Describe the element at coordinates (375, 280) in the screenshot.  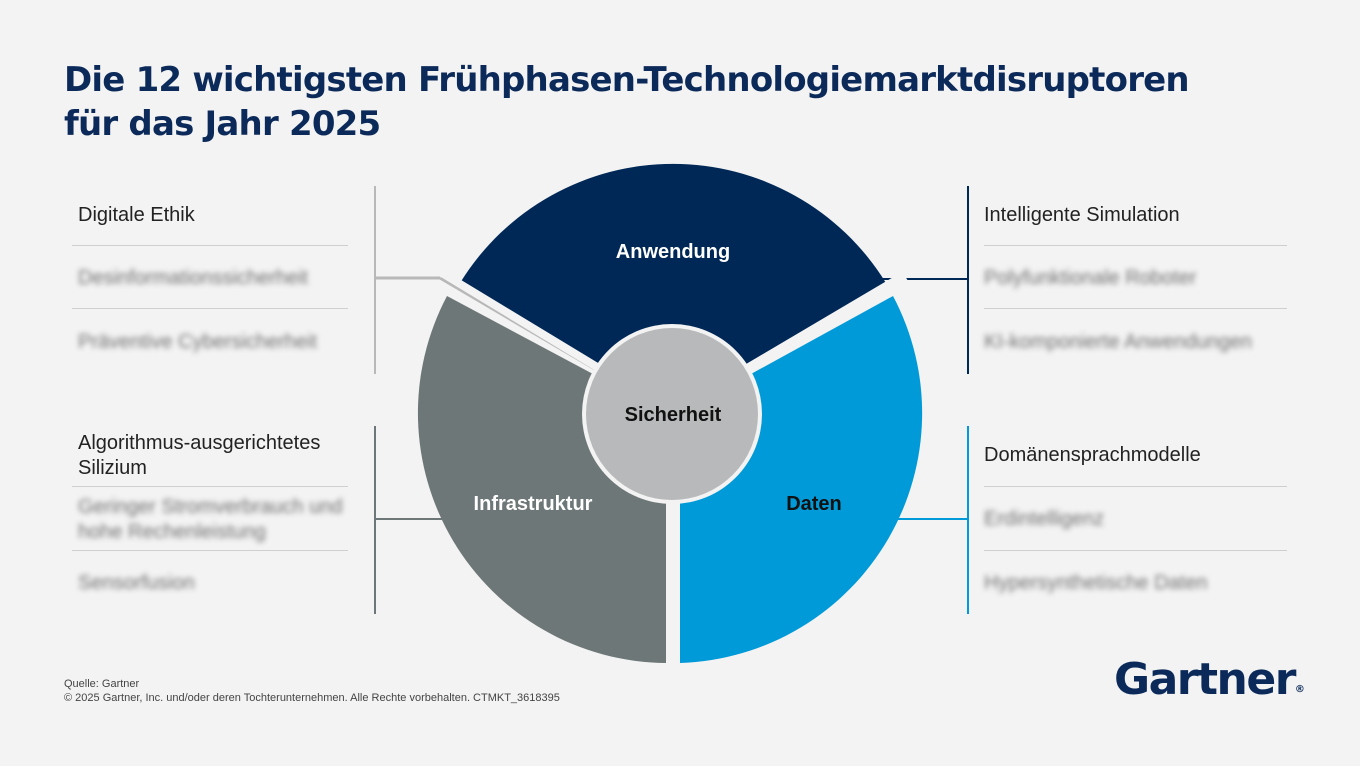
I see `group-line-top-left` at that location.